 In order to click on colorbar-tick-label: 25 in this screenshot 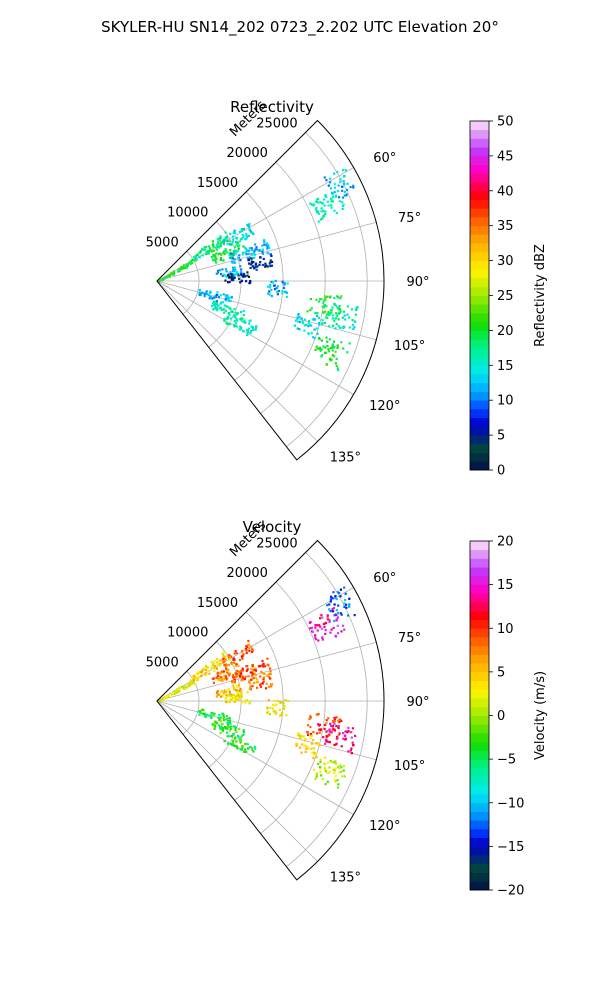, I will do `click(505, 296)`.